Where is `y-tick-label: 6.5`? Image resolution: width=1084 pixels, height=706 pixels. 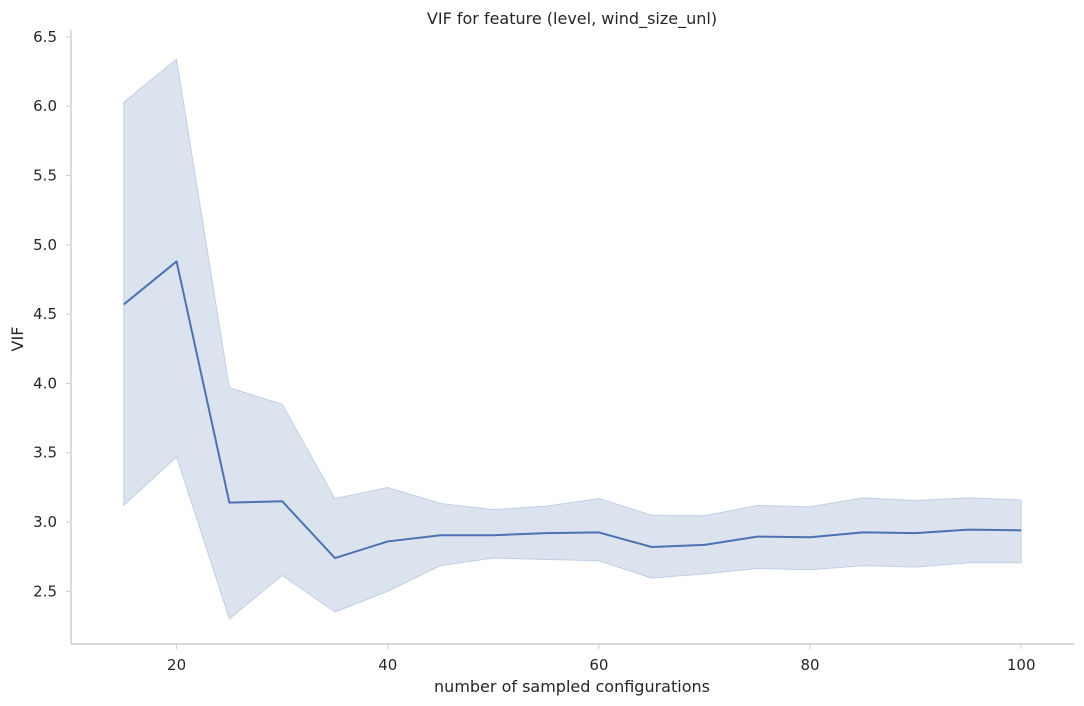
y-tick-label: 6.5 is located at coordinates (45, 37).